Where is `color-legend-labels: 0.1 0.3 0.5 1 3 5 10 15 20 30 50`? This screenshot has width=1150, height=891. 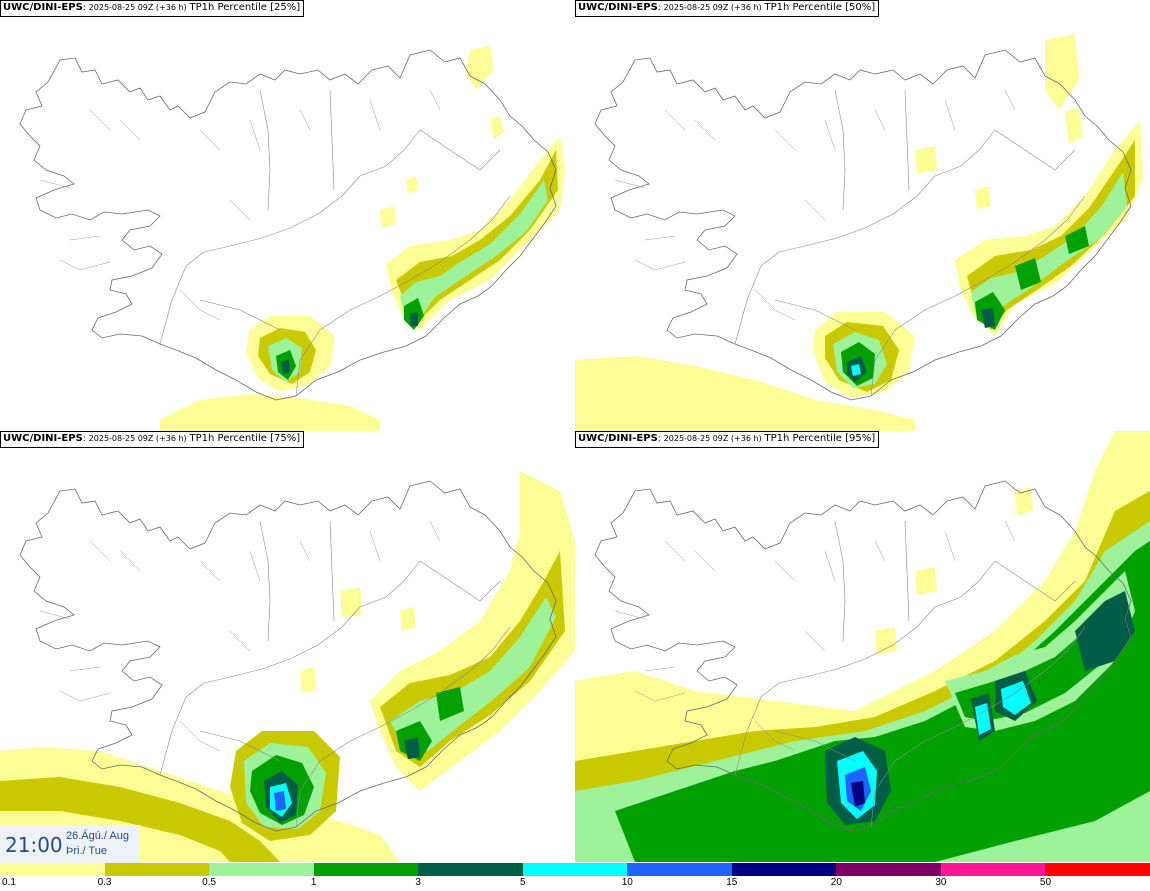
color-legend-labels: 0.1 0.3 0.5 1 3 5 10 15 20 30 50 is located at coordinates (575, 884).